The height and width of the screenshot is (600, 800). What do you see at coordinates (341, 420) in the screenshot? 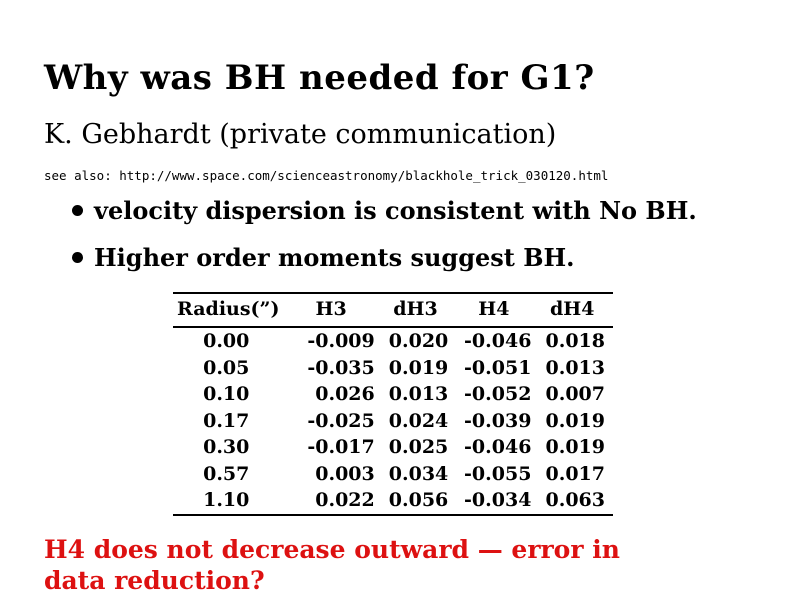
I see `table-cell: -0.025` at bounding box center [341, 420].